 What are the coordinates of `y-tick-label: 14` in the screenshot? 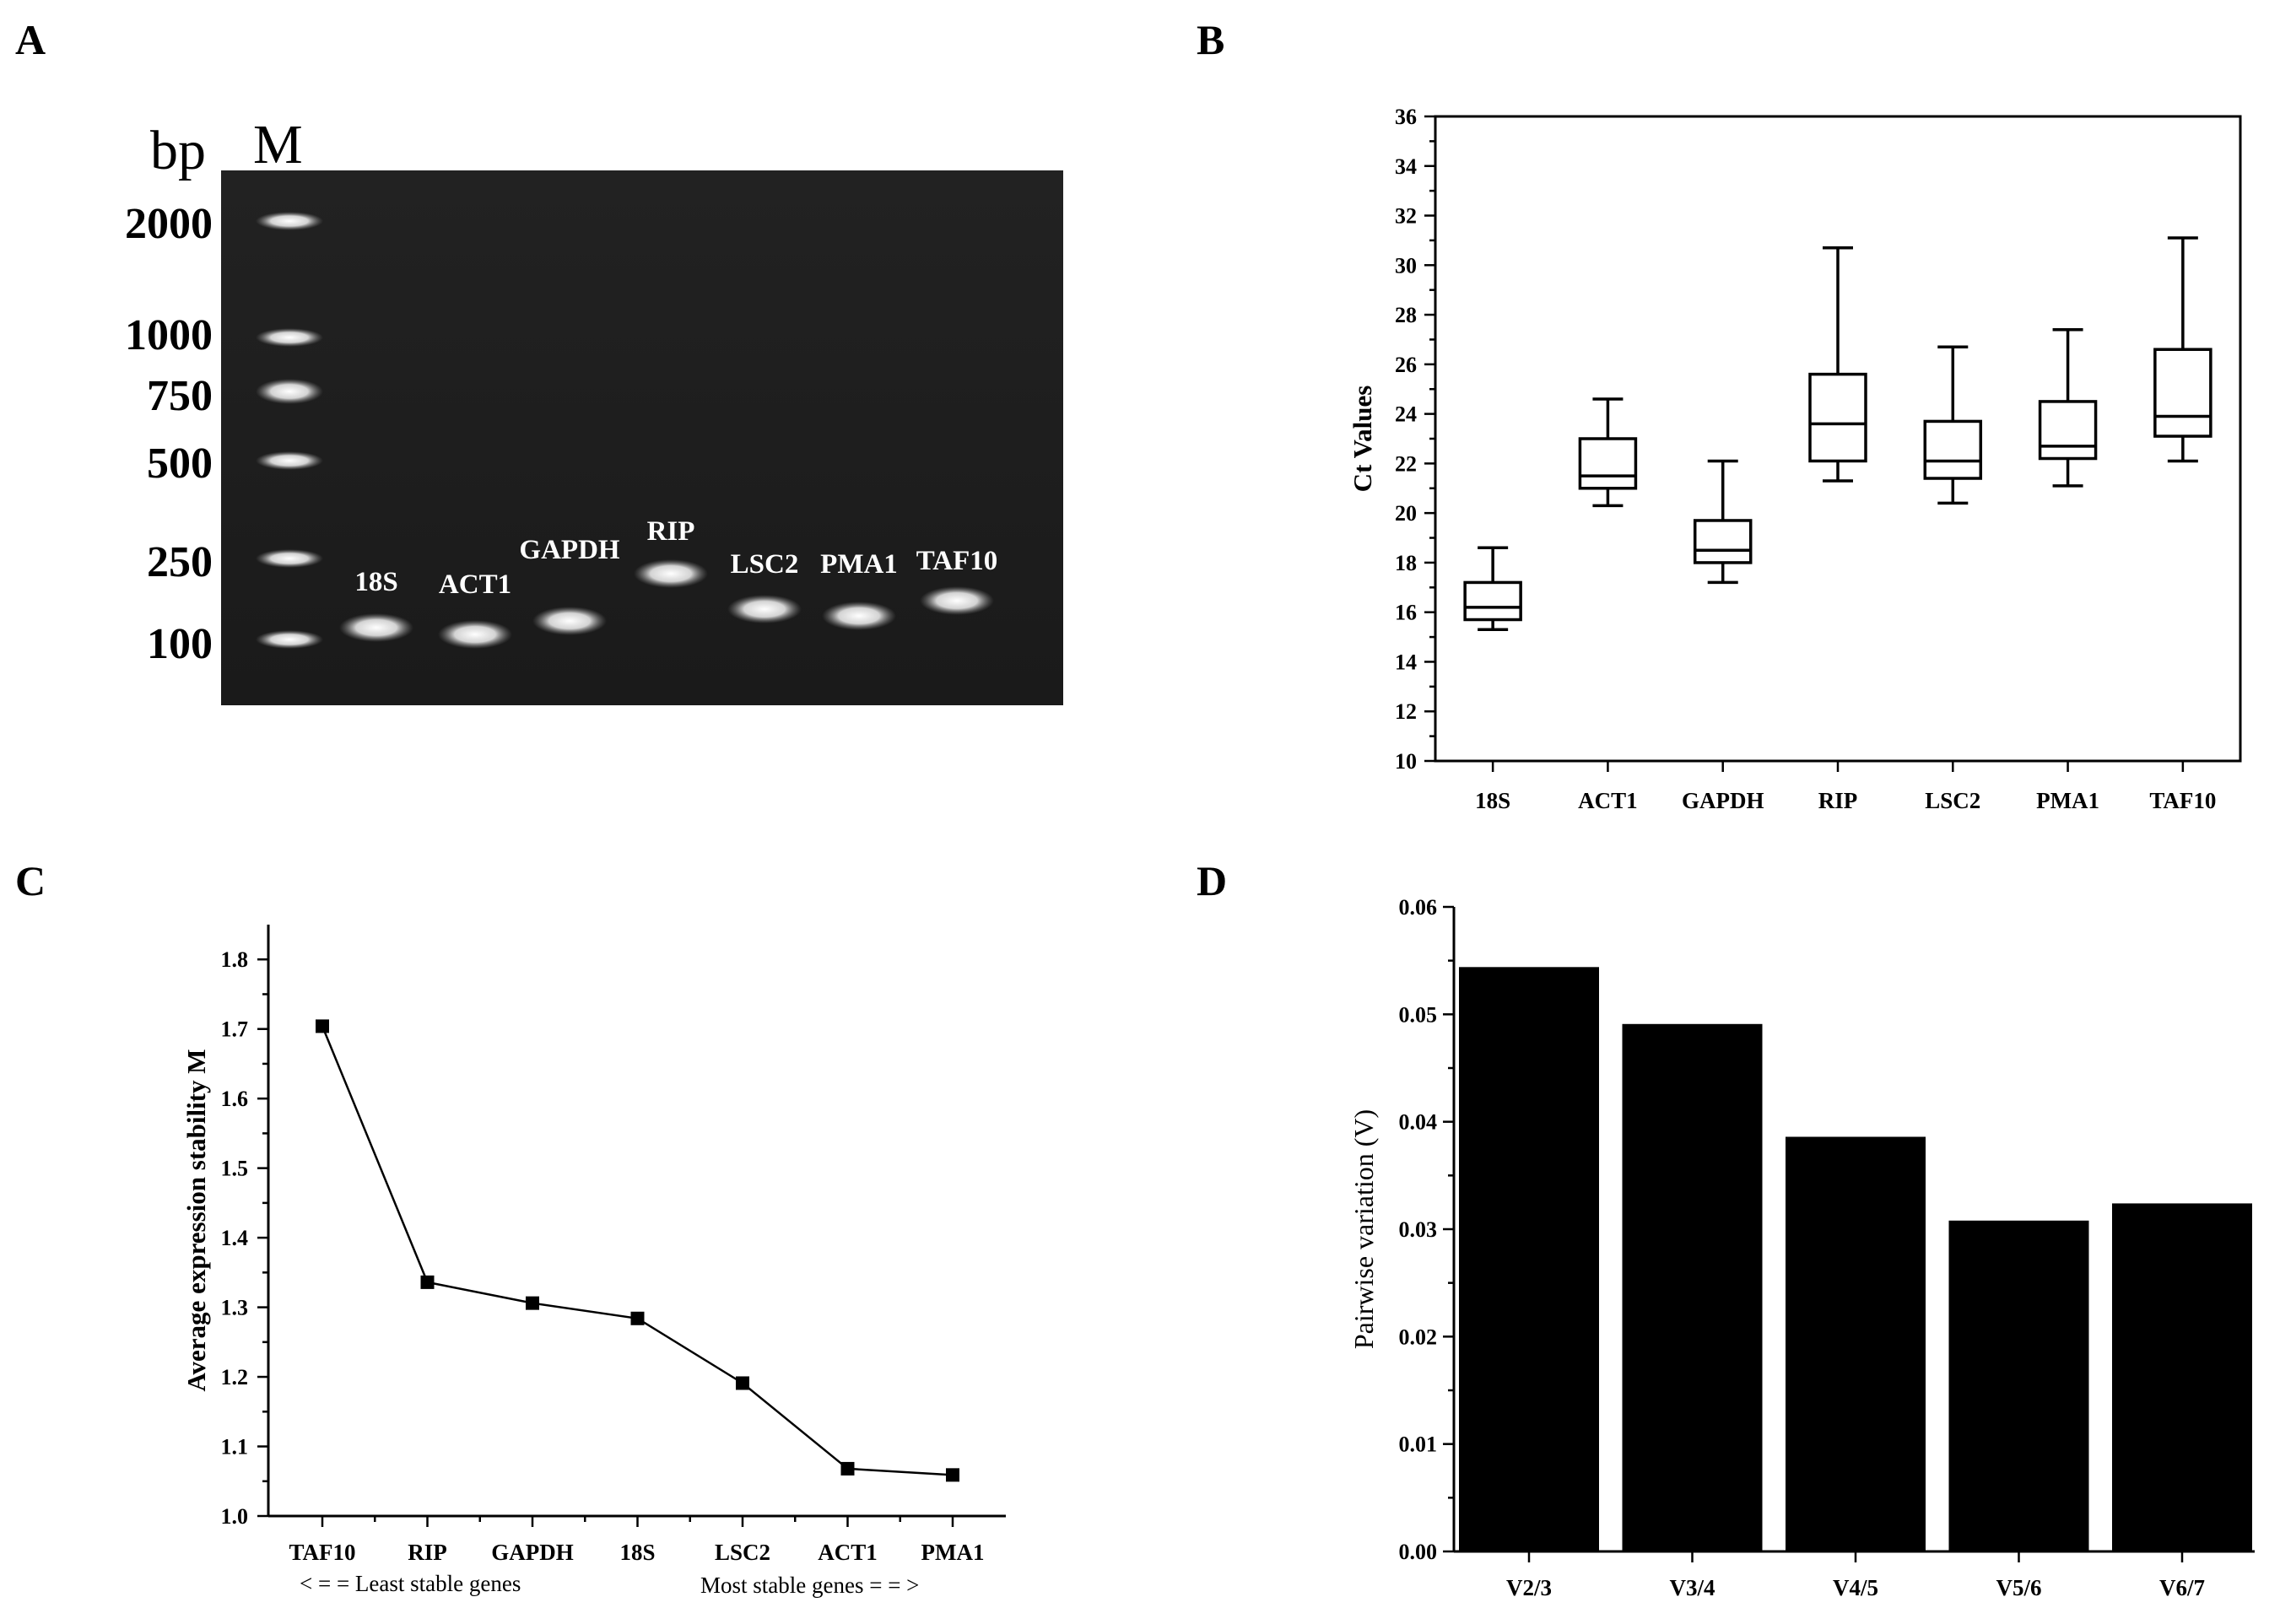 It's located at (1406, 662).